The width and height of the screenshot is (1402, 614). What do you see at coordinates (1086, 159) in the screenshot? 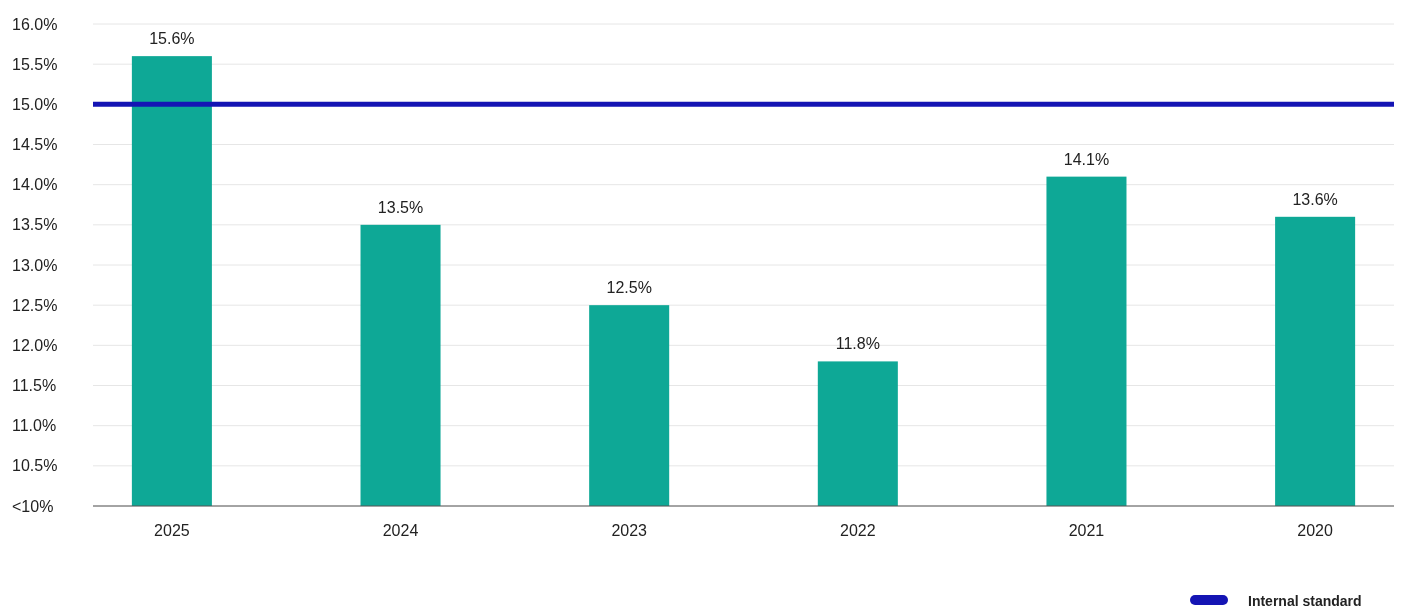
I see `data-label: 14.1%` at bounding box center [1086, 159].